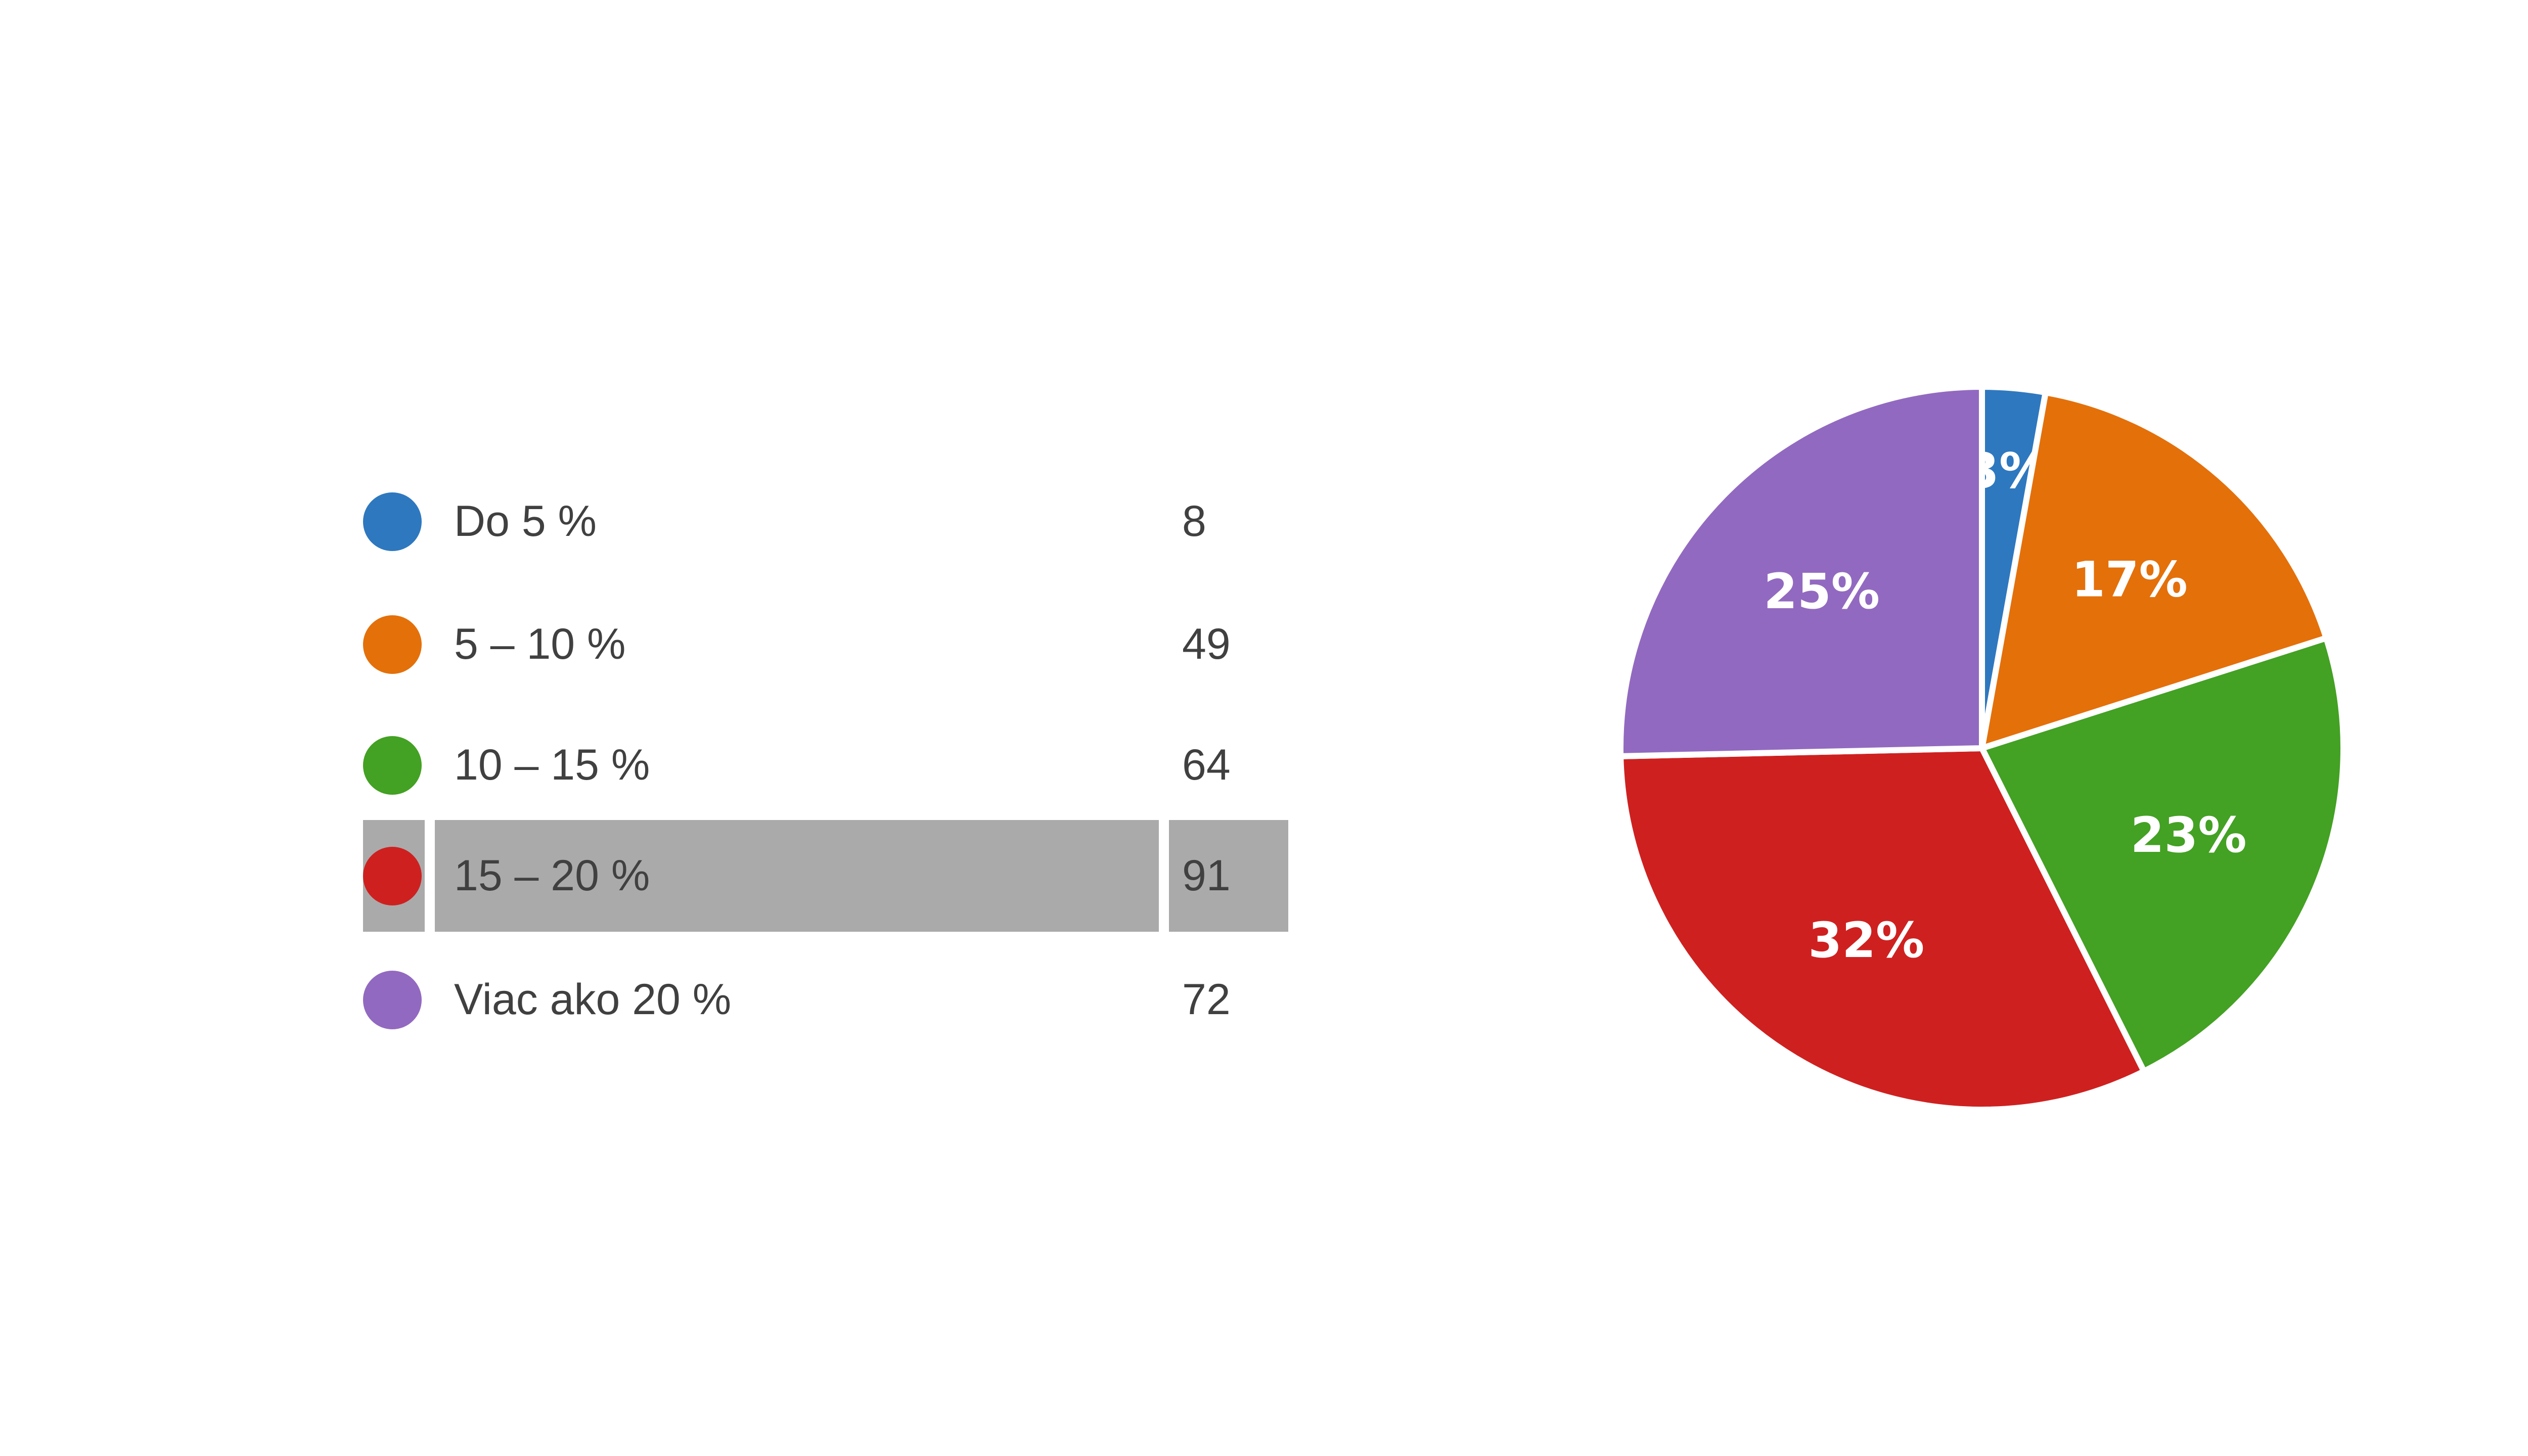 The height and width of the screenshot is (1456, 2528). Describe the element at coordinates (540, 644) in the screenshot. I see `legend-label: 5 – 10 %` at that location.